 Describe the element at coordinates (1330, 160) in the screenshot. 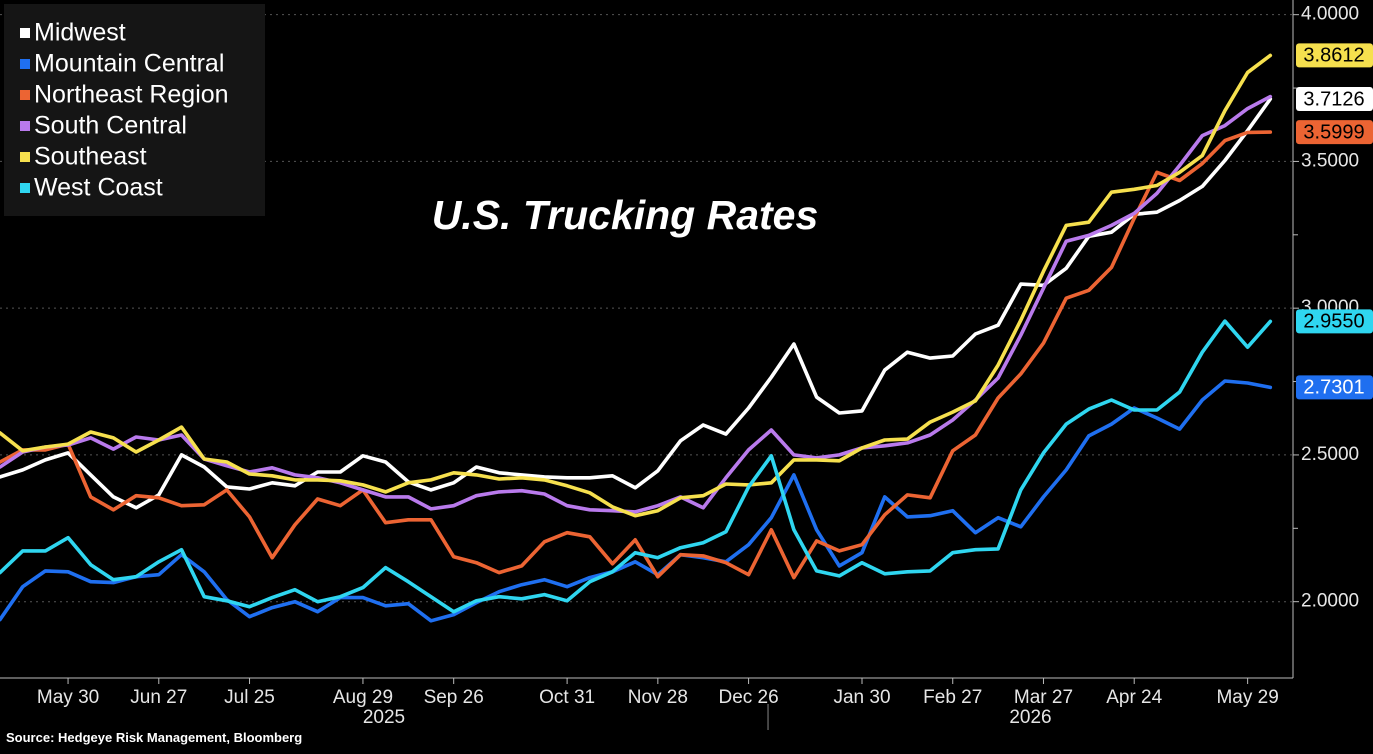

I see `y-tick-label: 3.5000` at that location.